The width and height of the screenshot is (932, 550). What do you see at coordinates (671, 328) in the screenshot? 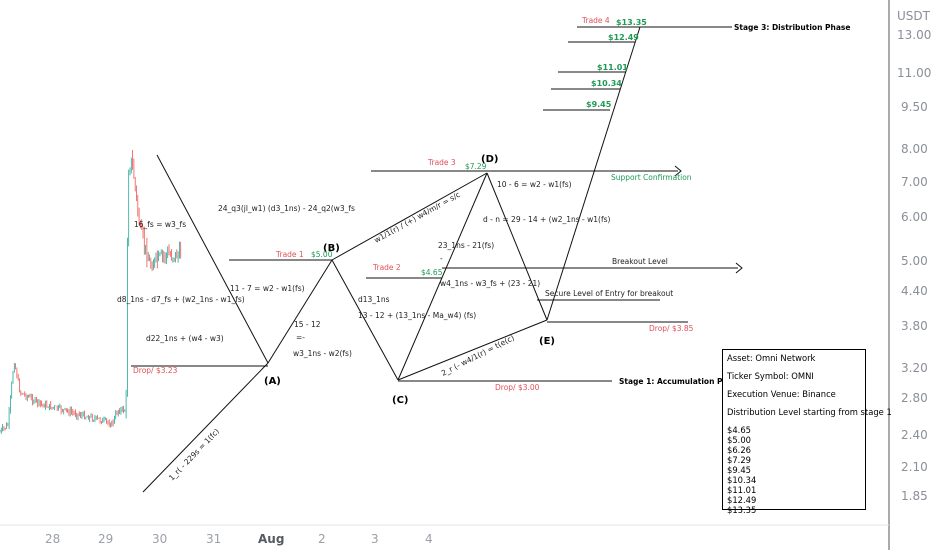
I see `drop-label: Drop/ $3.85` at bounding box center [671, 328].